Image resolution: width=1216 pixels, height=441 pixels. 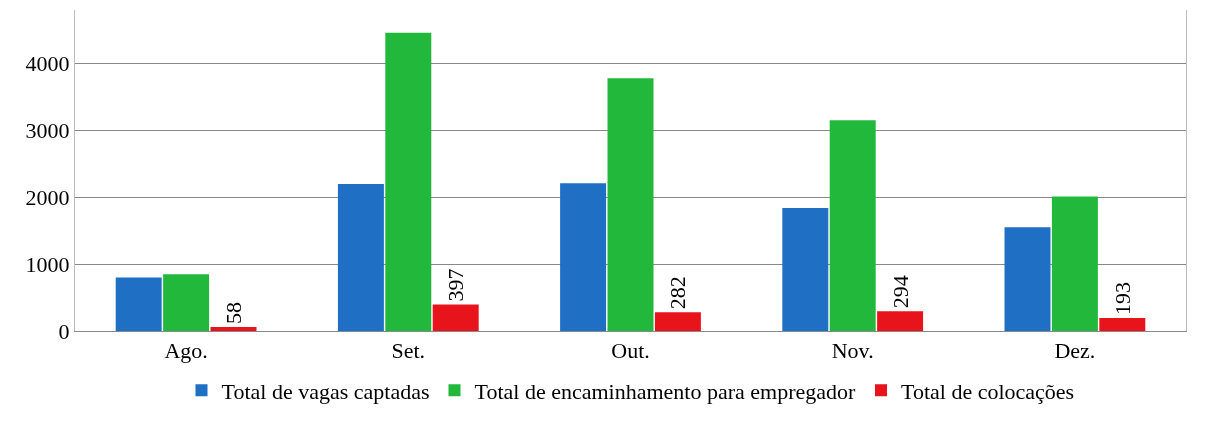 I want to click on y-tick-label: 3000, so click(x=47, y=131).